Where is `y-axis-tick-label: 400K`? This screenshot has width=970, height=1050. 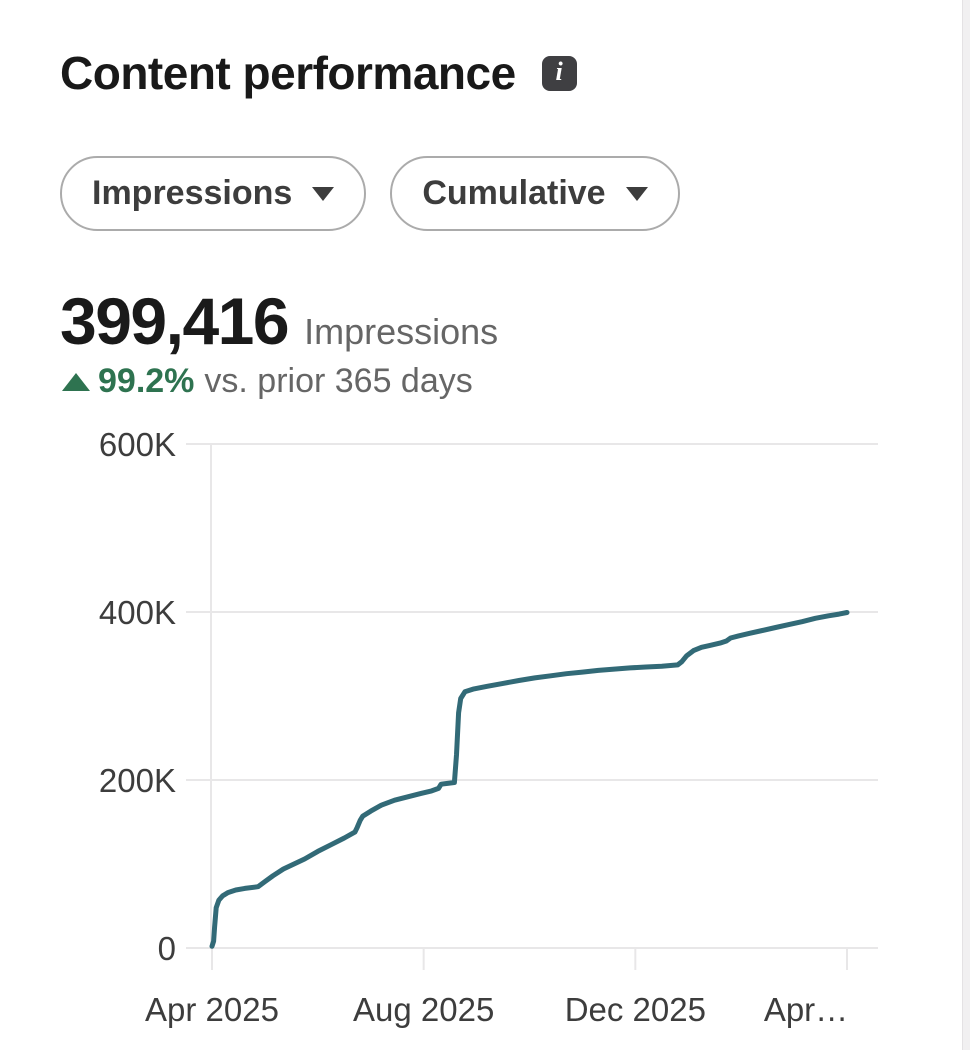
y-axis-tick-label: 400K is located at coordinates (137, 612).